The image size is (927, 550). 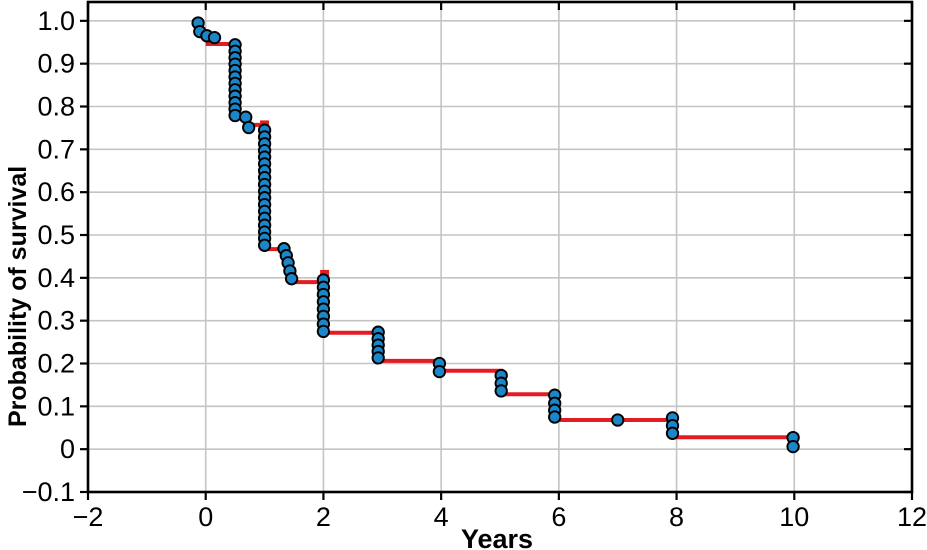 I want to click on x-tick-label: 4, so click(x=441, y=517).